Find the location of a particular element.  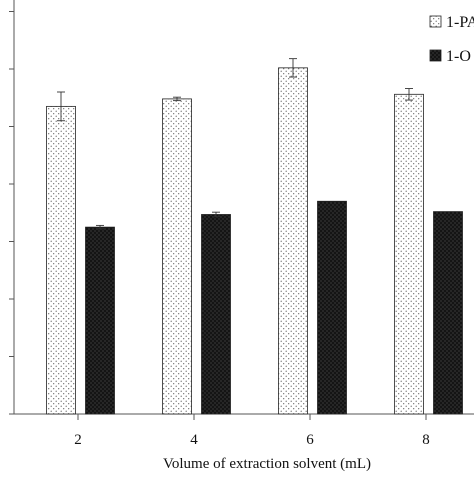

legend: 1-PA 1-O is located at coordinates (451, 39).